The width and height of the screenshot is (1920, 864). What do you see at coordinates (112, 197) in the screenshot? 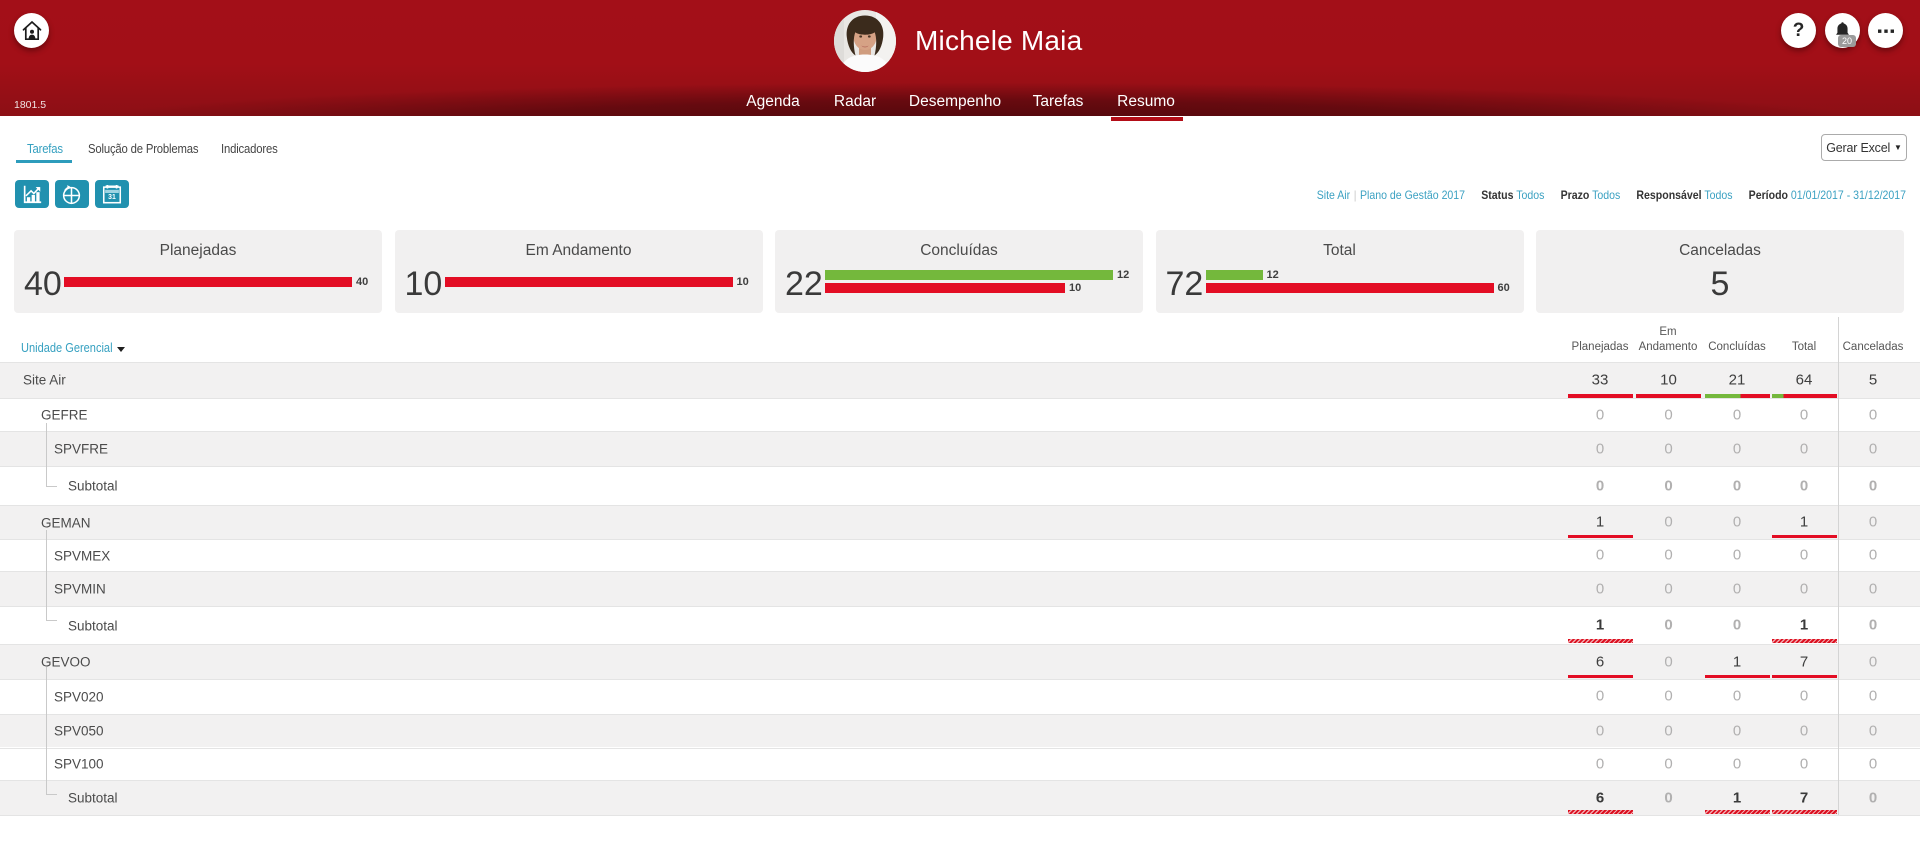
I see `svg-text: 31` at bounding box center [112, 197].